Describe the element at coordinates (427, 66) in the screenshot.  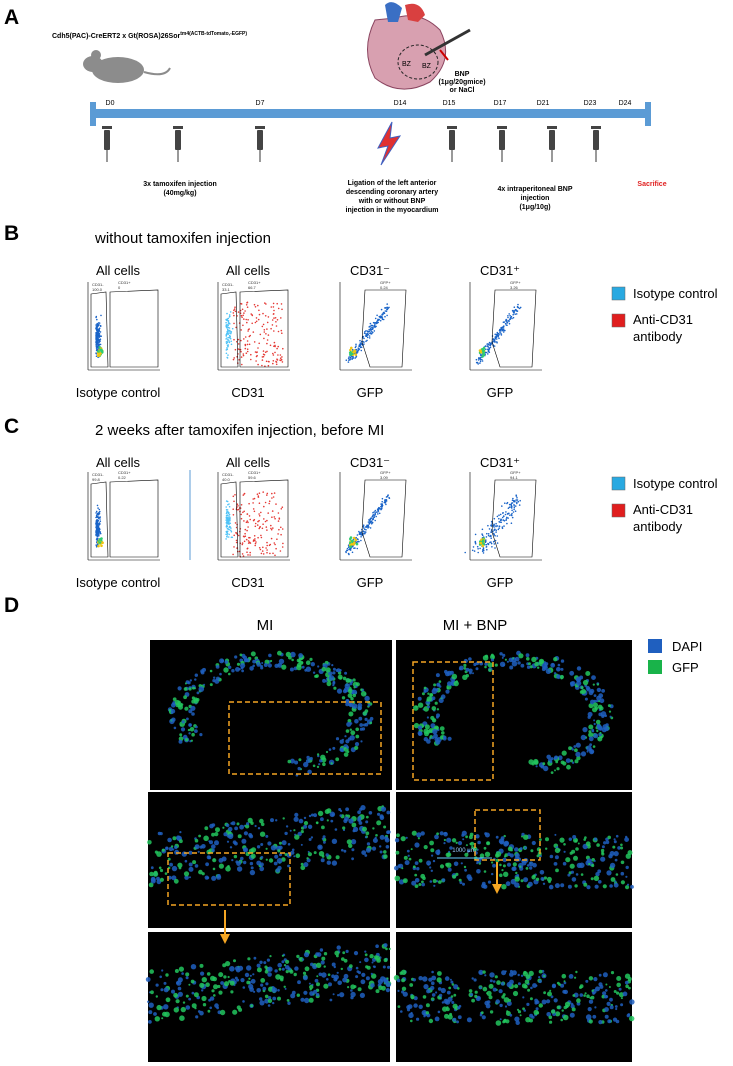
I see `heart-label: BZ` at that location.